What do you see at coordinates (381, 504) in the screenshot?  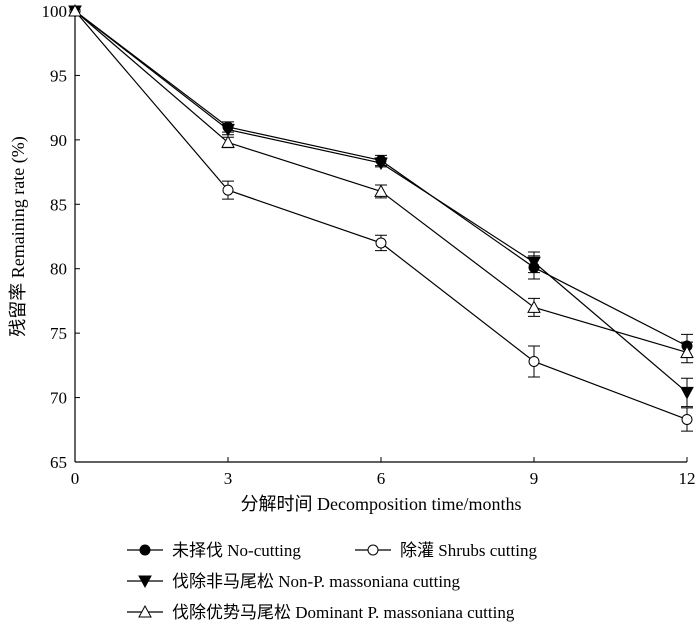 I see `x-axis-label: 分解时间 Decomposition time/months` at bounding box center [381, 504].